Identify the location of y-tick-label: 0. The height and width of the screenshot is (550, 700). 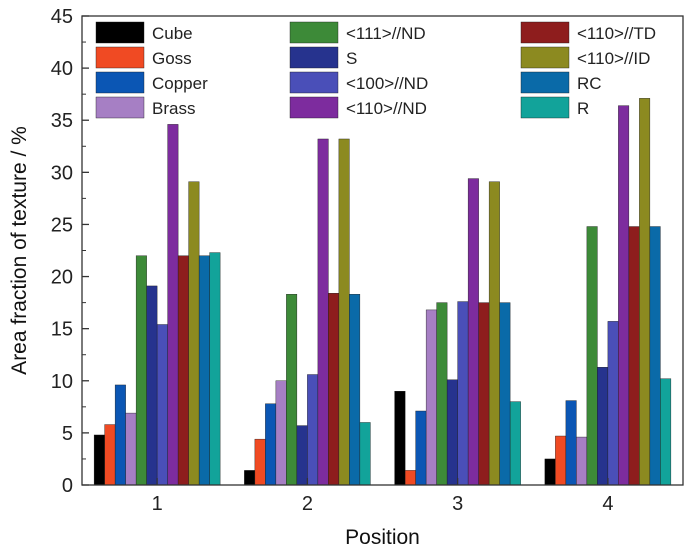
(67, 486).